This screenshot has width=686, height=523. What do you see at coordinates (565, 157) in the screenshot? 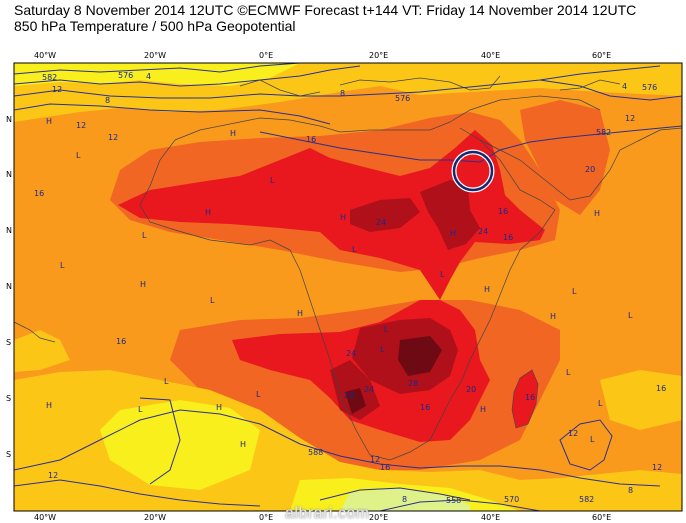
I see `temp-band-20-arabia` at bounding box center [565, 157].